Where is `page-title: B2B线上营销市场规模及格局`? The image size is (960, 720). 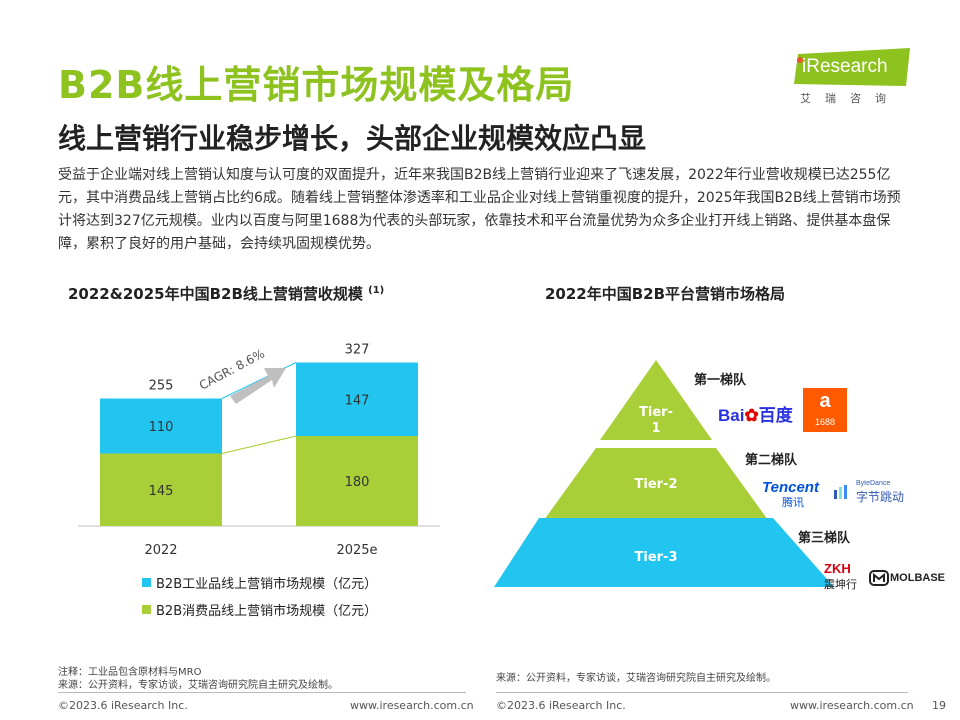 page-title: B2B线上营销市场规模及格局 is located at coordinates (316, 85).